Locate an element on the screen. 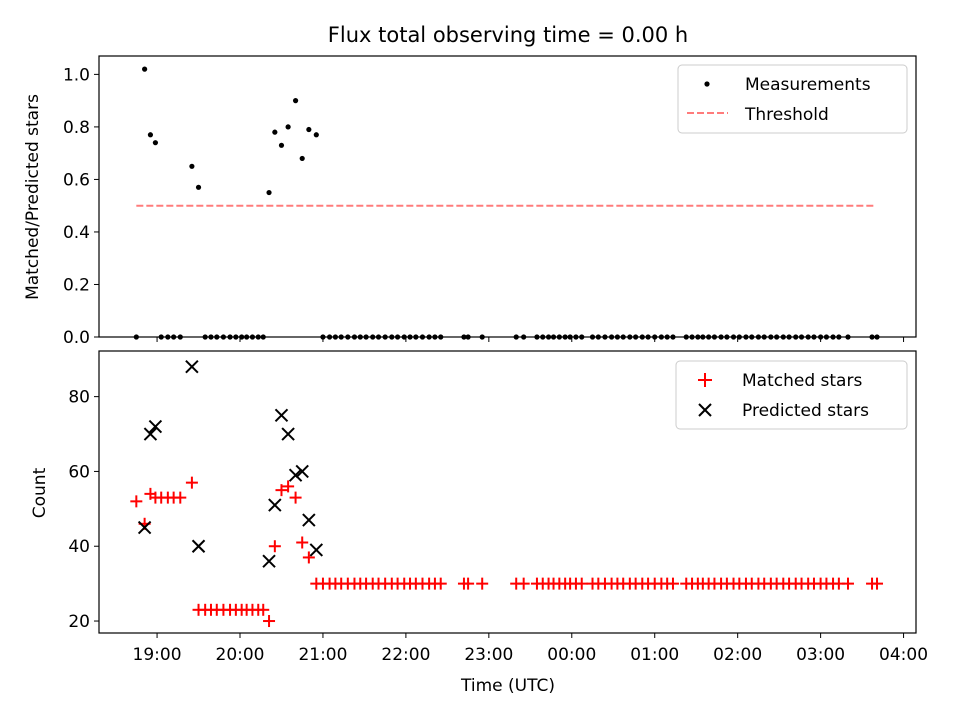 Image resolution: width=960 pixels, height=720 pixels. x-tick-label-0: 19:00 is located at coordinates (157, 655).